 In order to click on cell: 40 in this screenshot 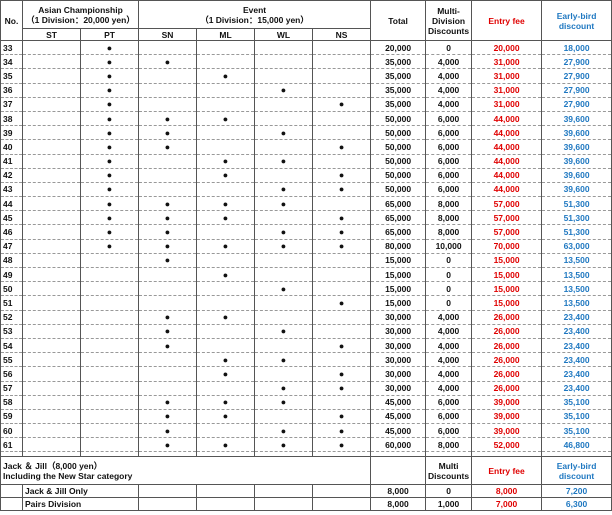, I will do `click(11, 147)`.